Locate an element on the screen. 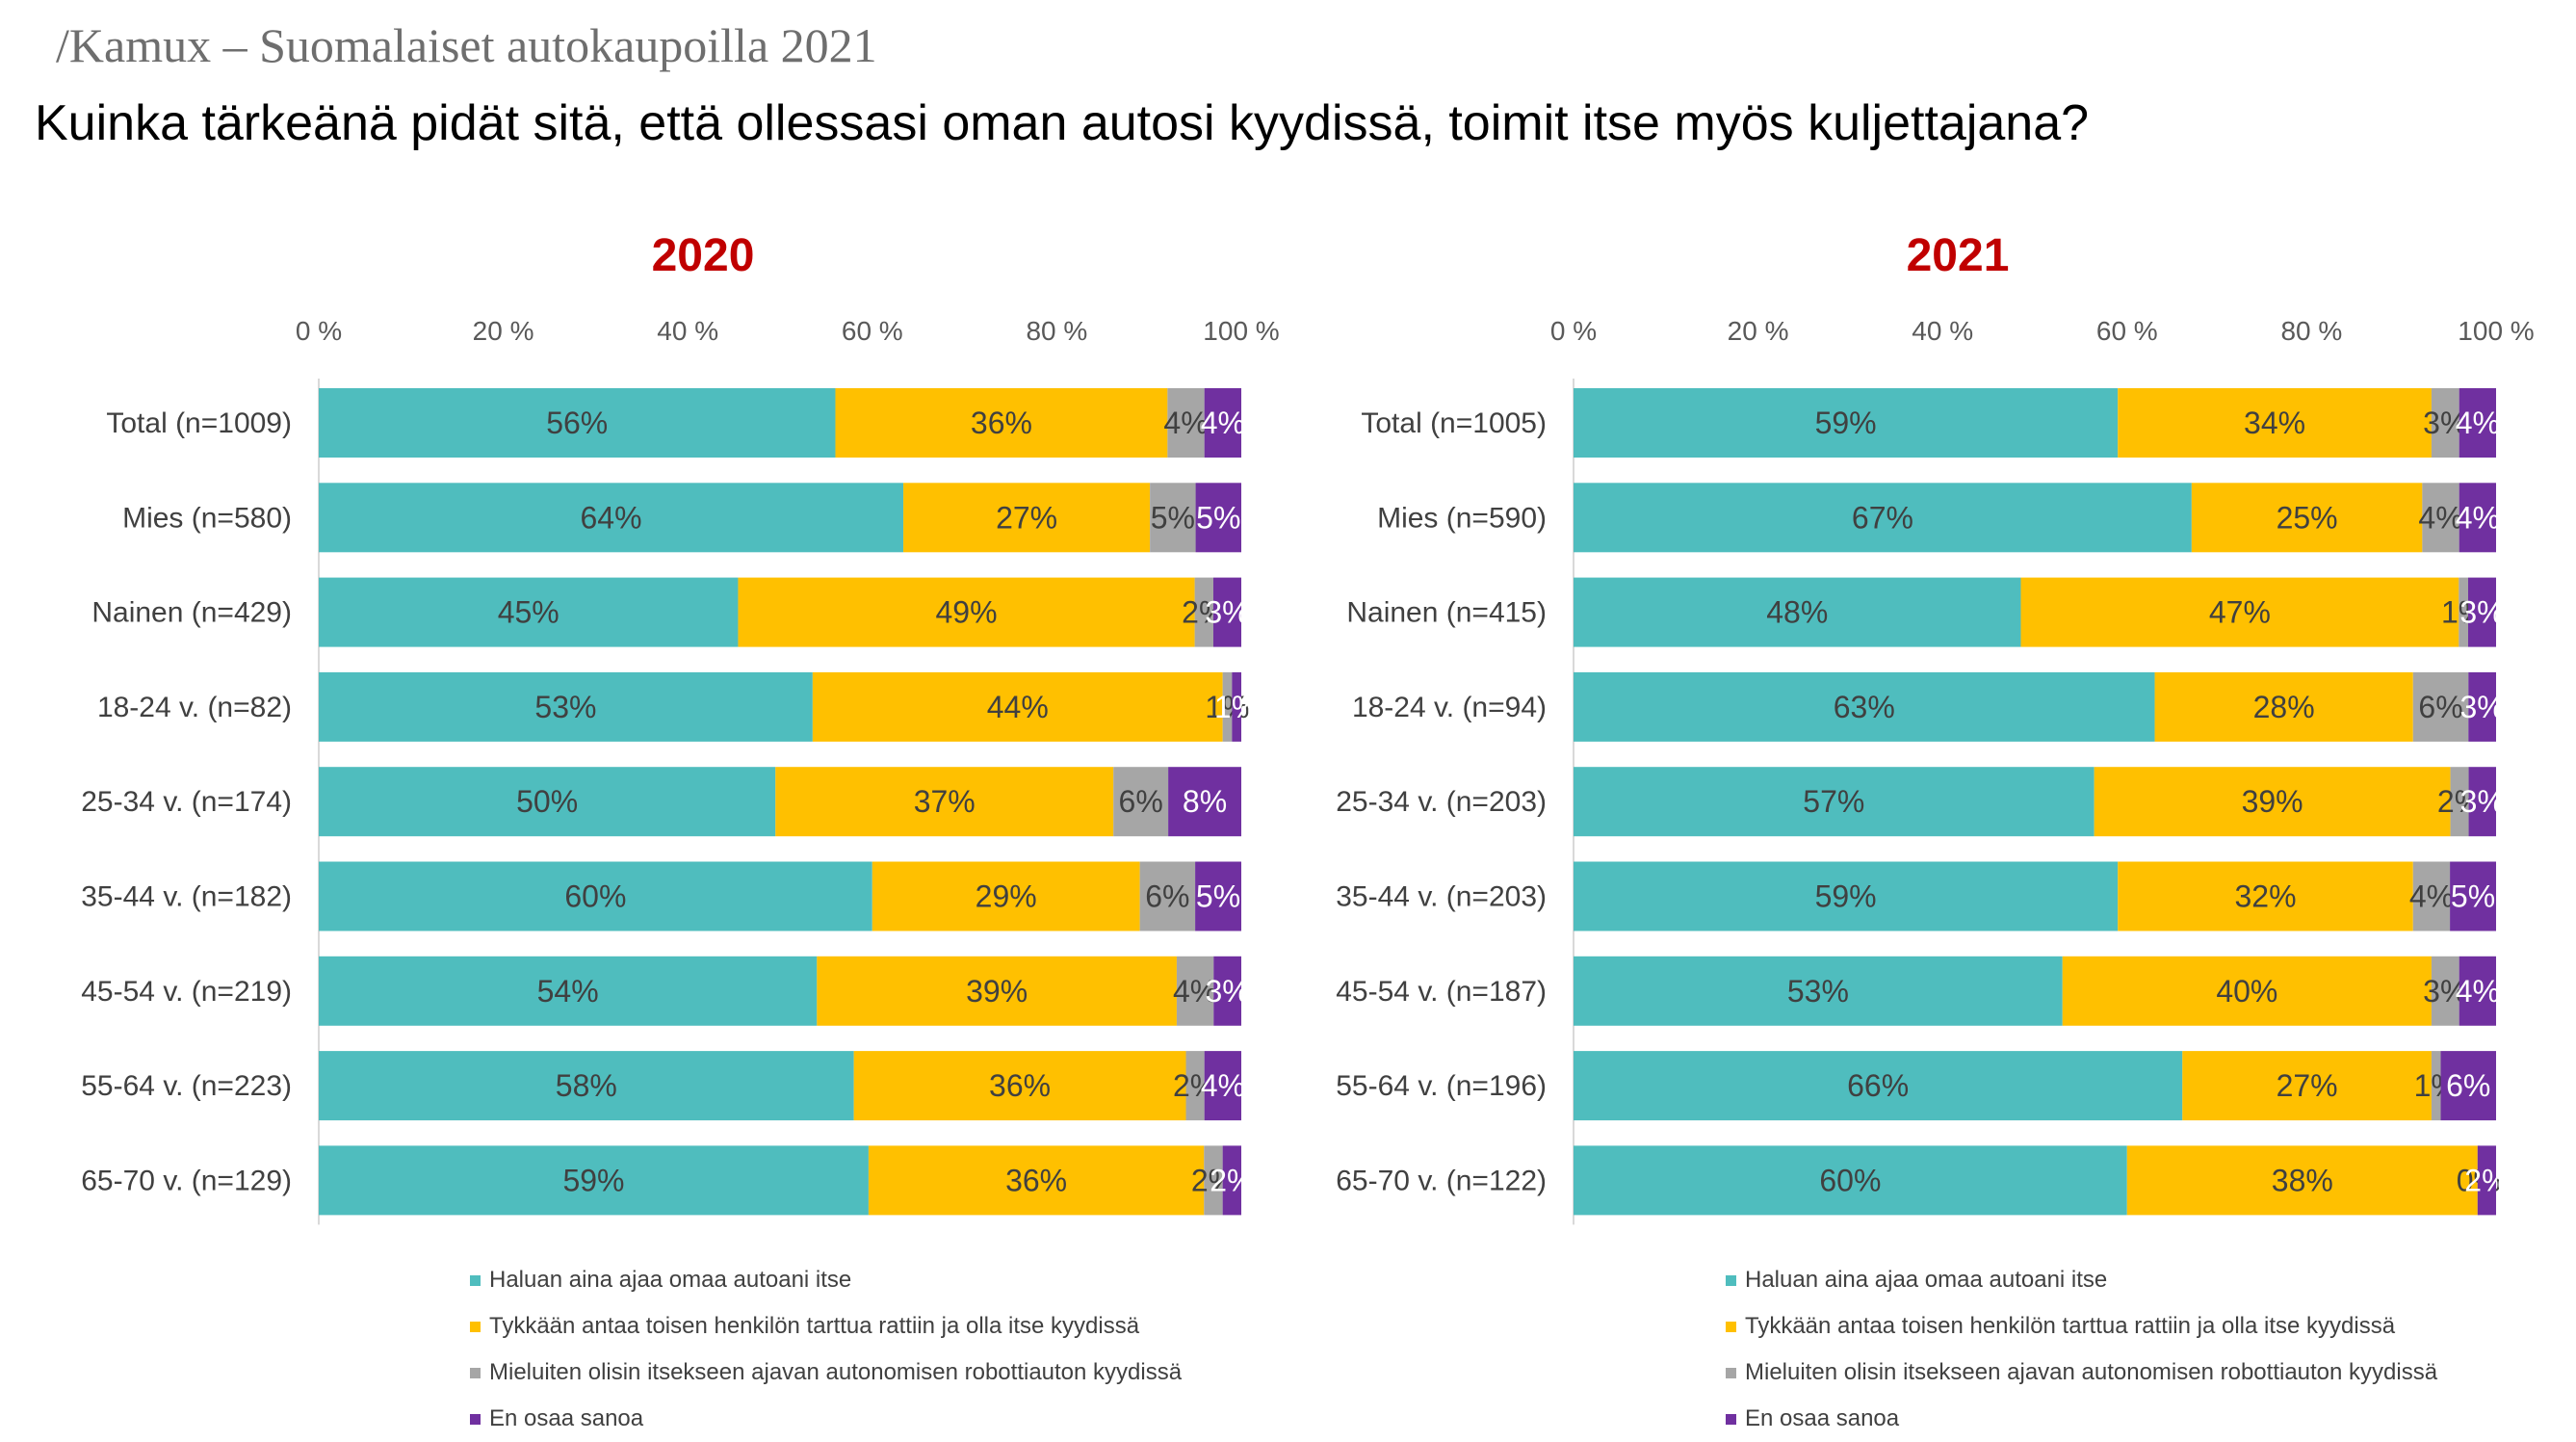 This screenshot has height=1442, width=2576. legend-item: Haluan aina ajaa omaa autoani itse is located at coordinates (826, 1280).